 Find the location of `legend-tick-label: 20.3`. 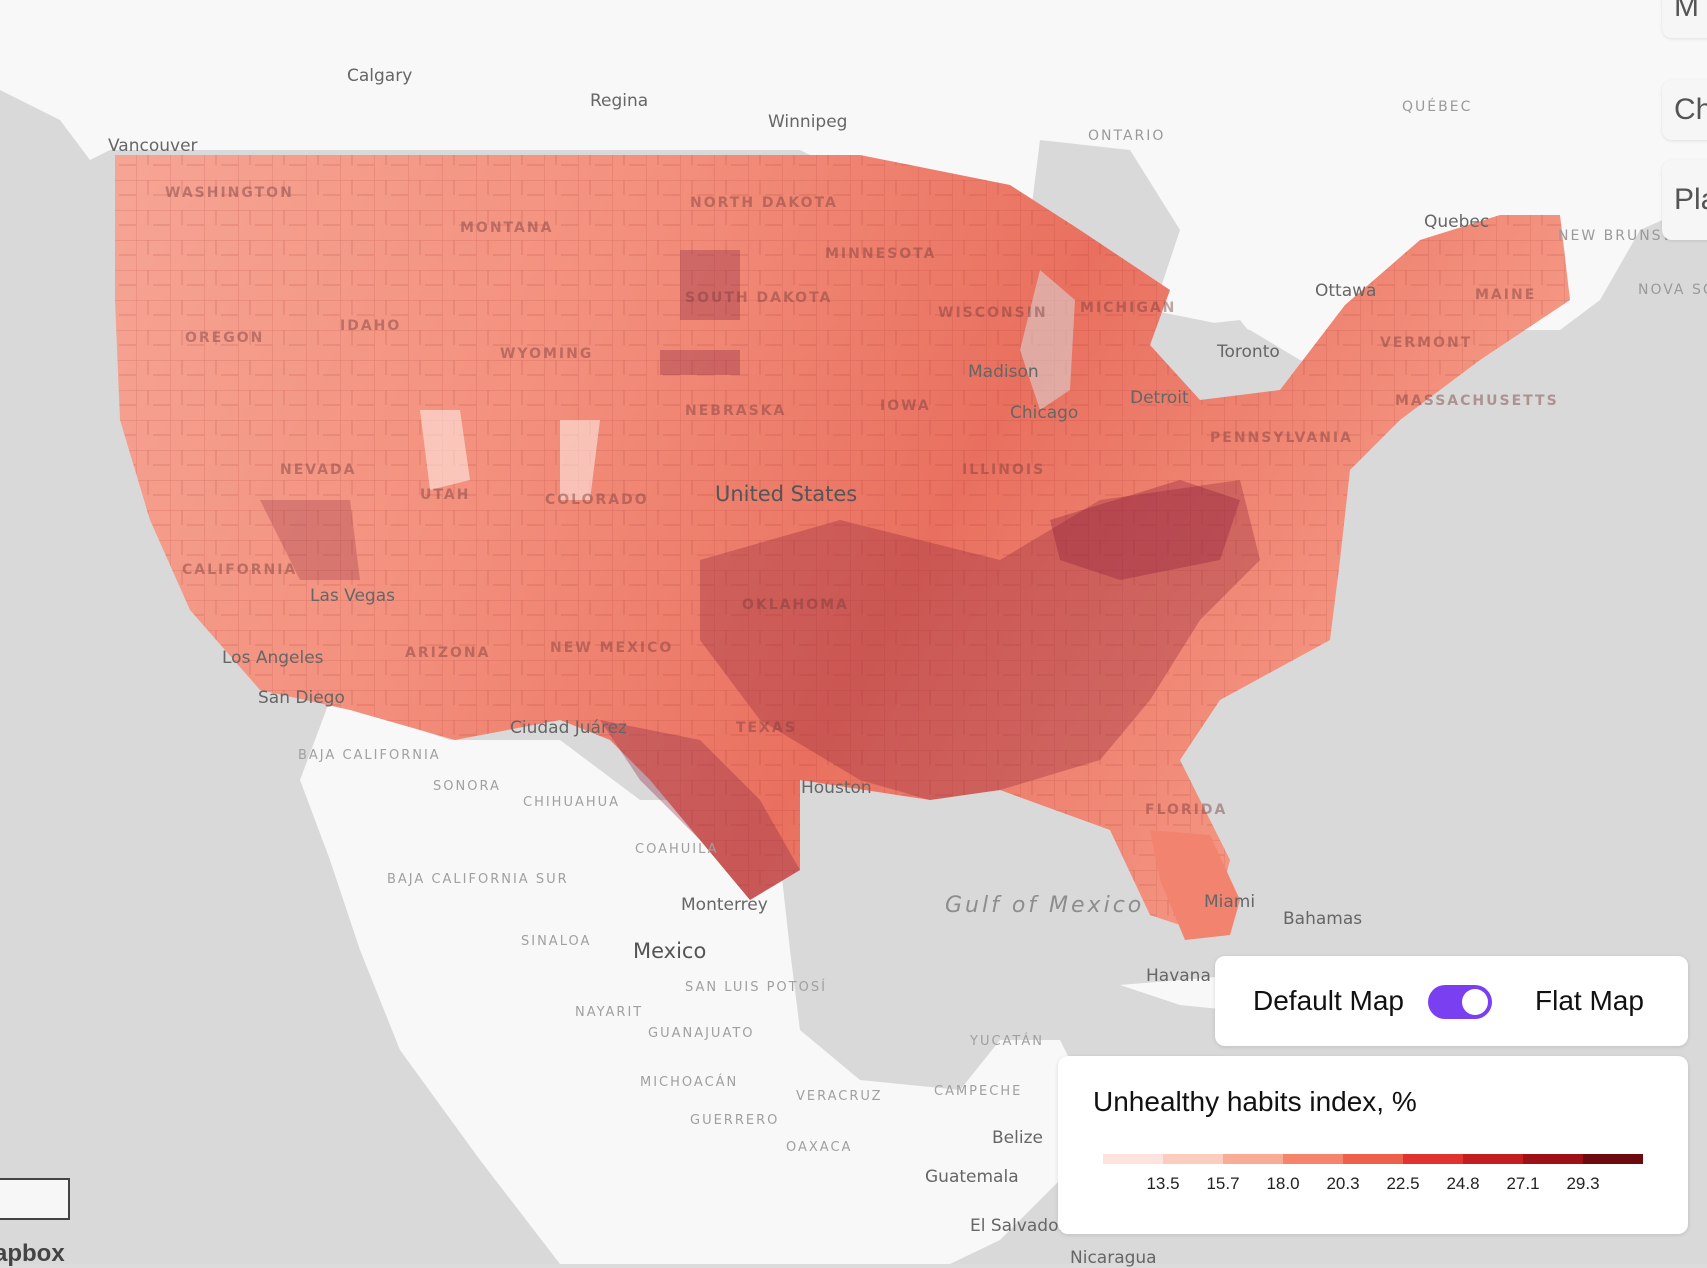

legend-tick-label: 20.3 is located at coordinates (1343, 1183).